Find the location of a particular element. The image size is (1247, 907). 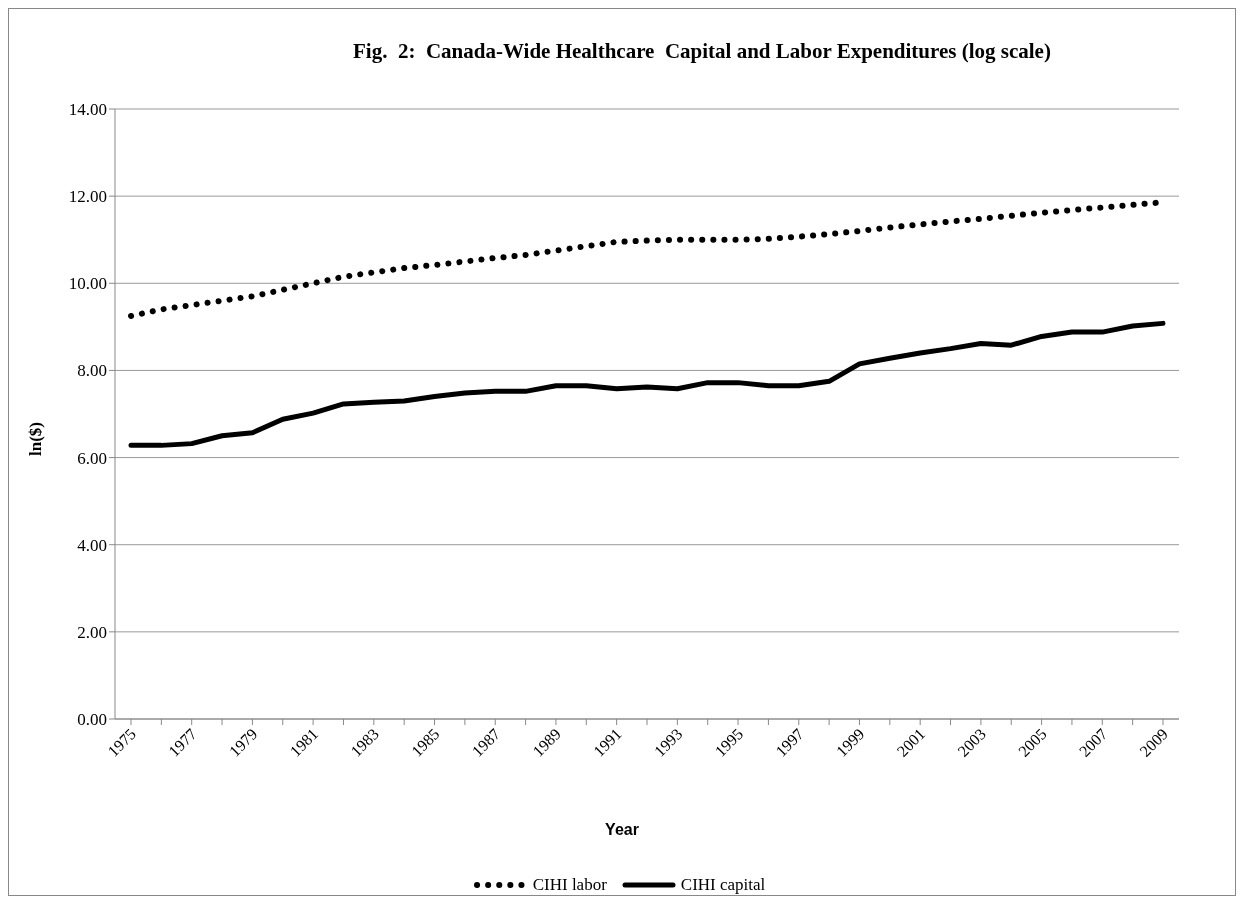

legend-label: CIHI labor is located at coordinates (569, 885).